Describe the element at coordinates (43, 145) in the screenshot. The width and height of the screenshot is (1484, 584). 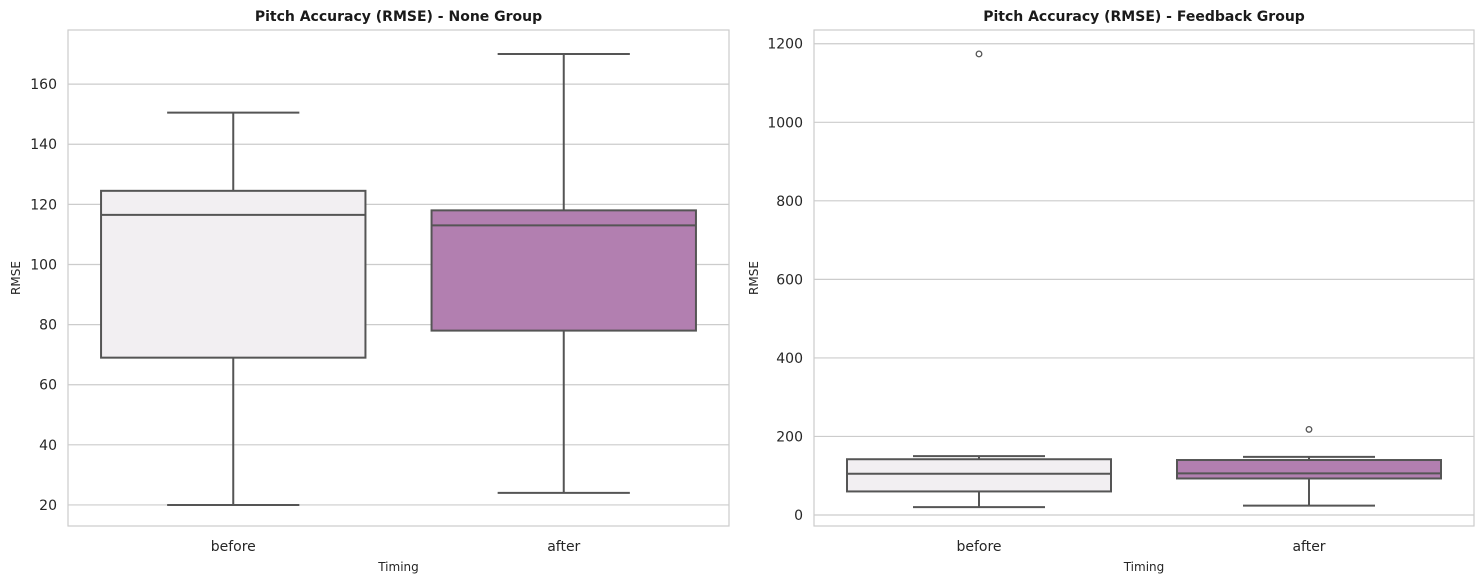
I see `y-tick-label: 140` at that location.